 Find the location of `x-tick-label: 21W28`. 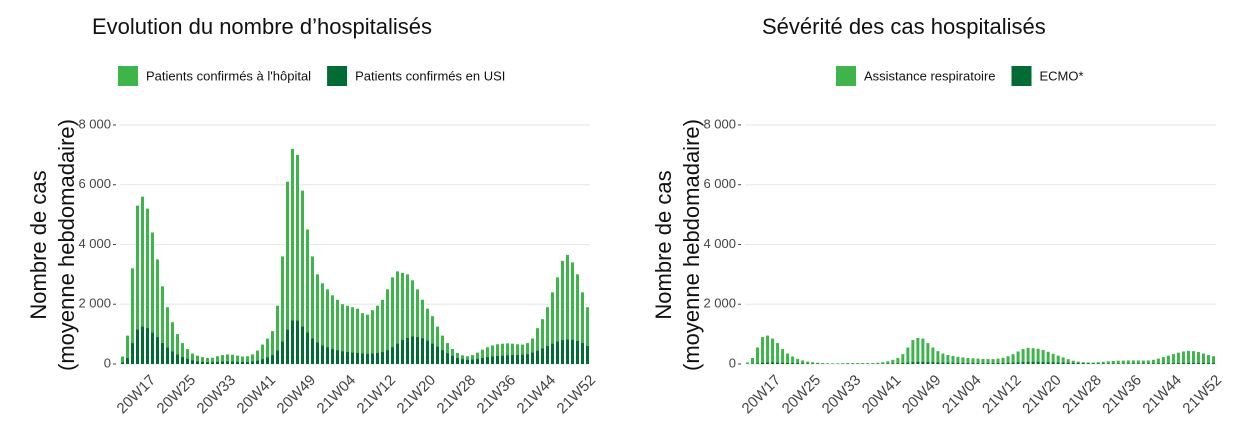

x-tick-label: 21W28 is located at coordinates (1082, 395).